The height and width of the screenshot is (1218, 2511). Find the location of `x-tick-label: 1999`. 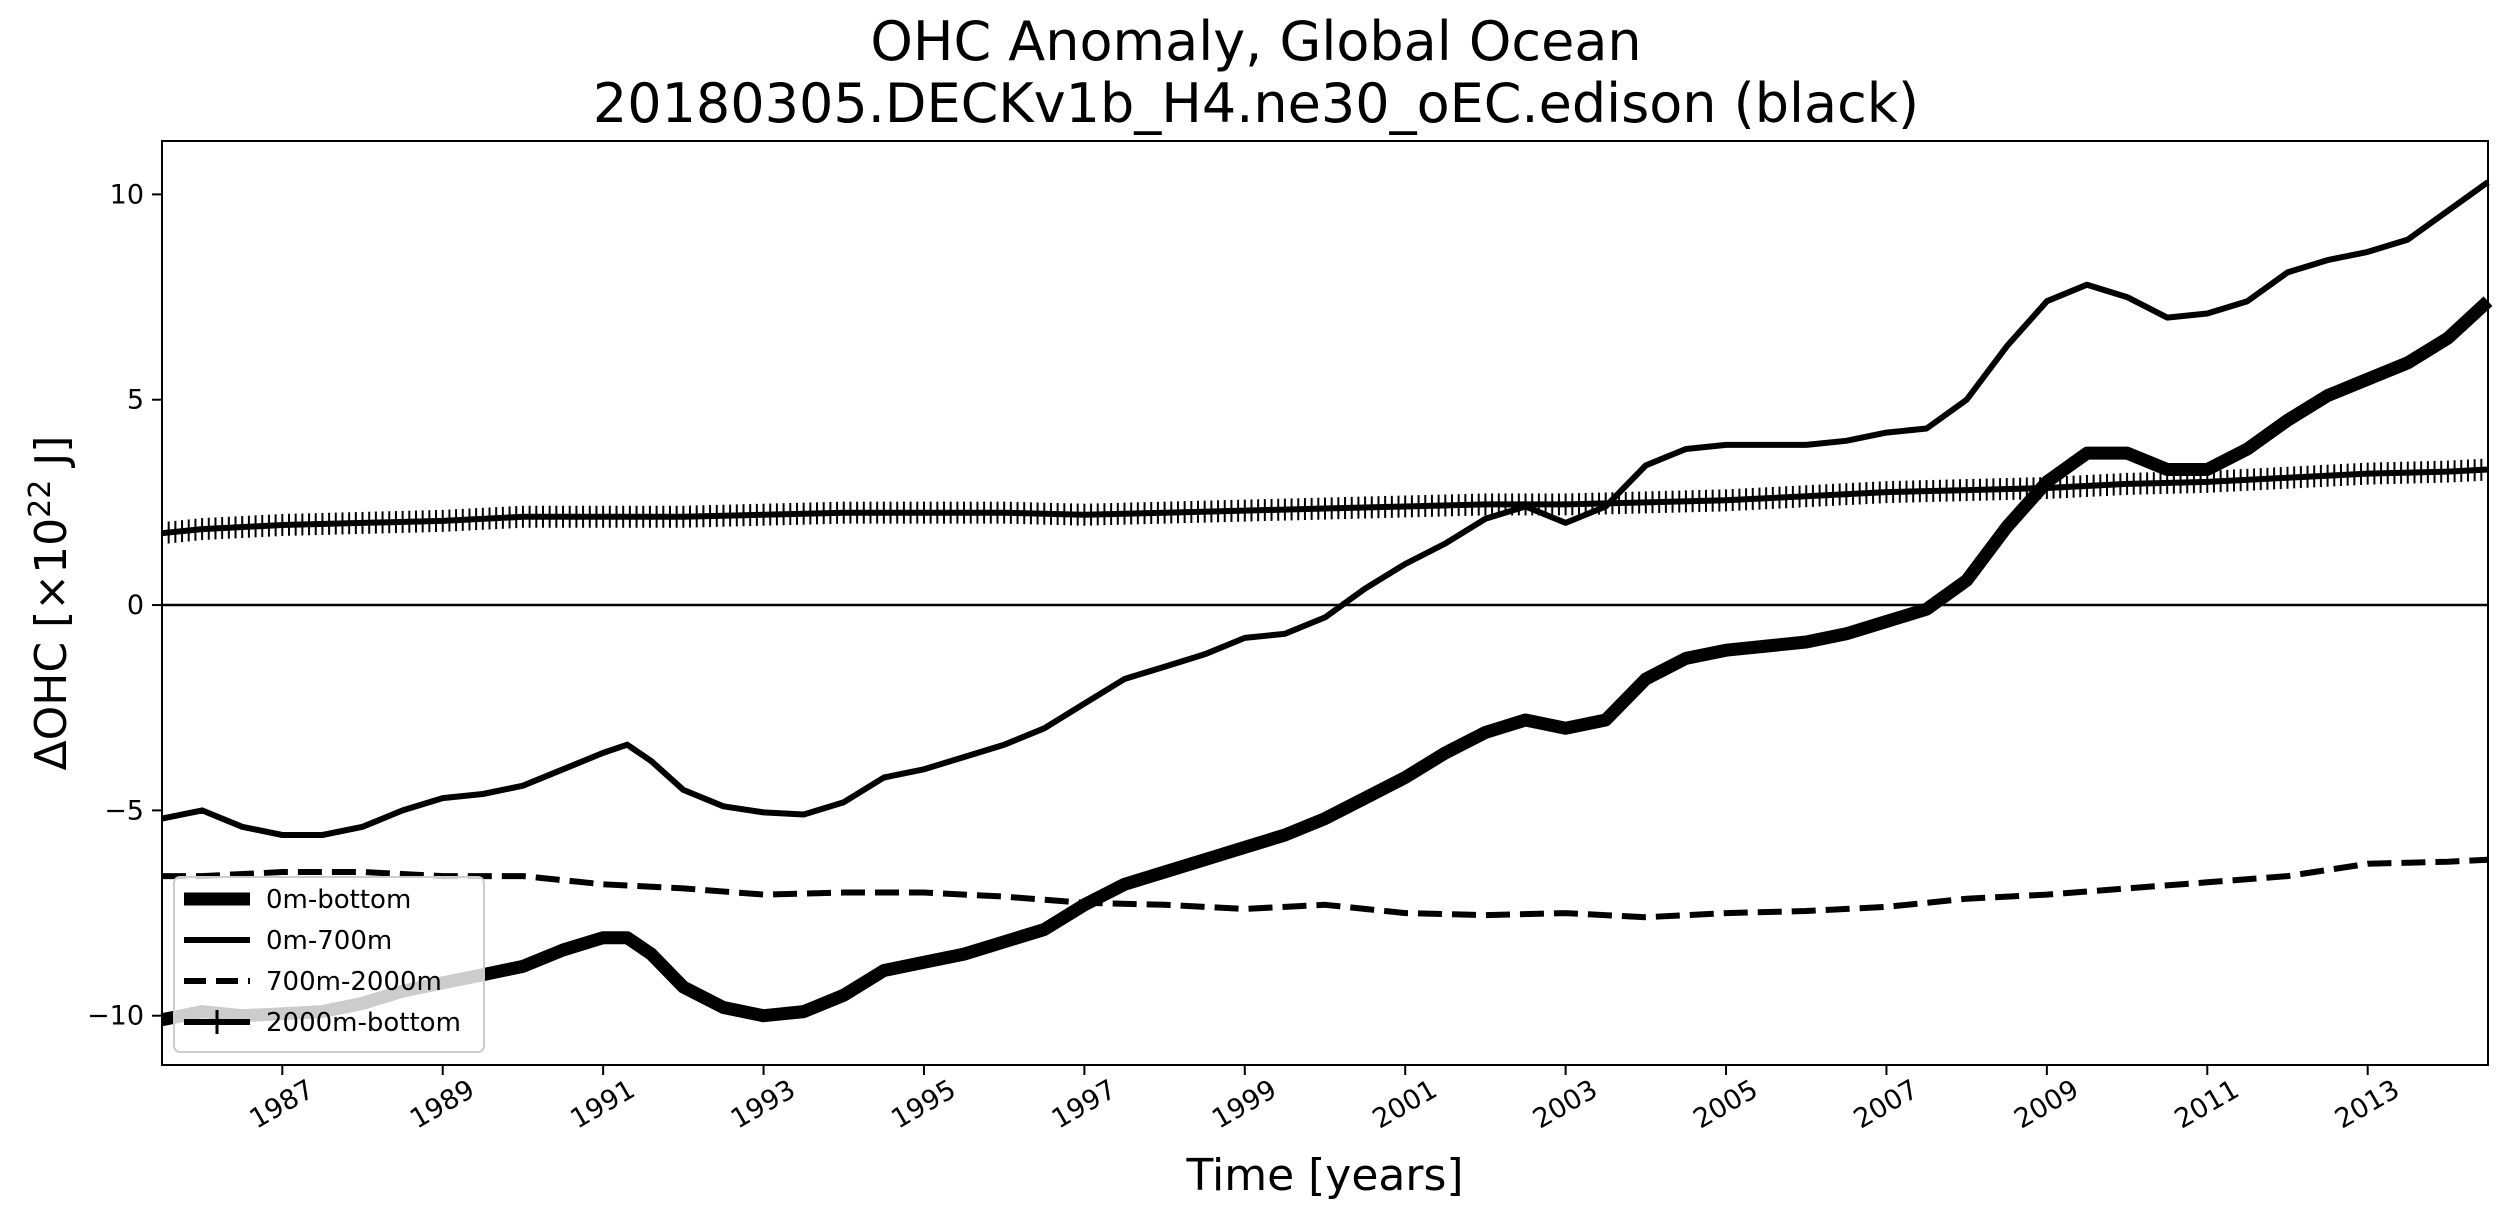

x-tick-label: 1999 is located at coordinates (1244, 1104).